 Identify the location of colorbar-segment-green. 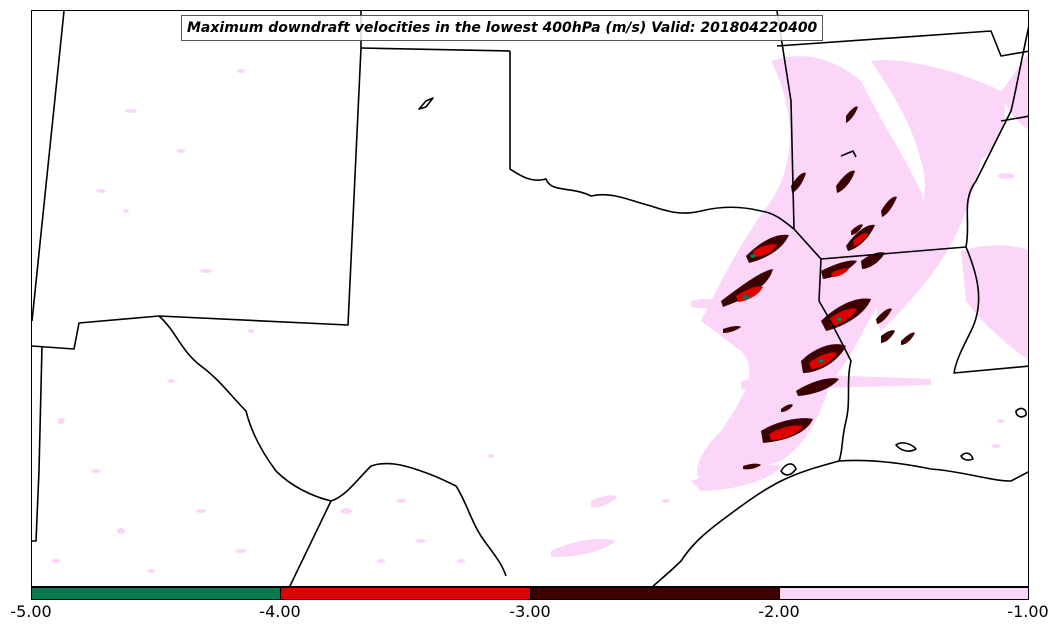
(157, 593).